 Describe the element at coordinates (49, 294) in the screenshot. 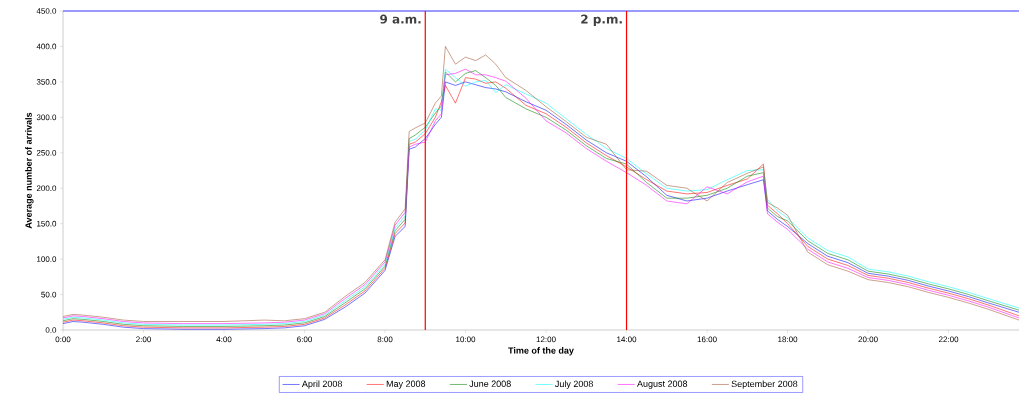

I see `y-tick-label: 50.0` at that location.